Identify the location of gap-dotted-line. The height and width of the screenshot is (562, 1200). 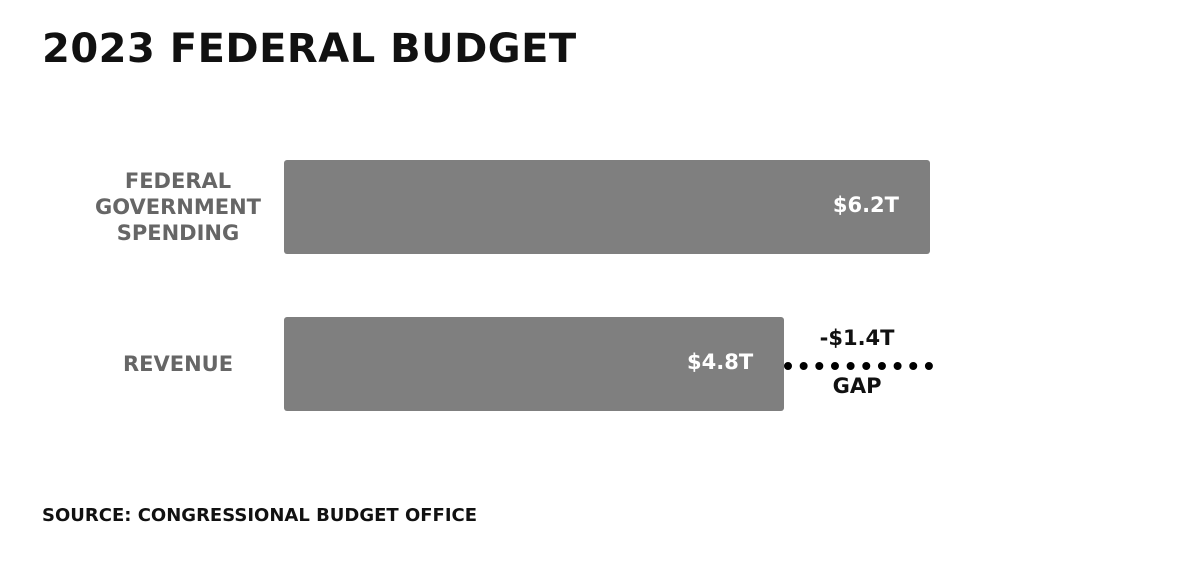
(858, 366).